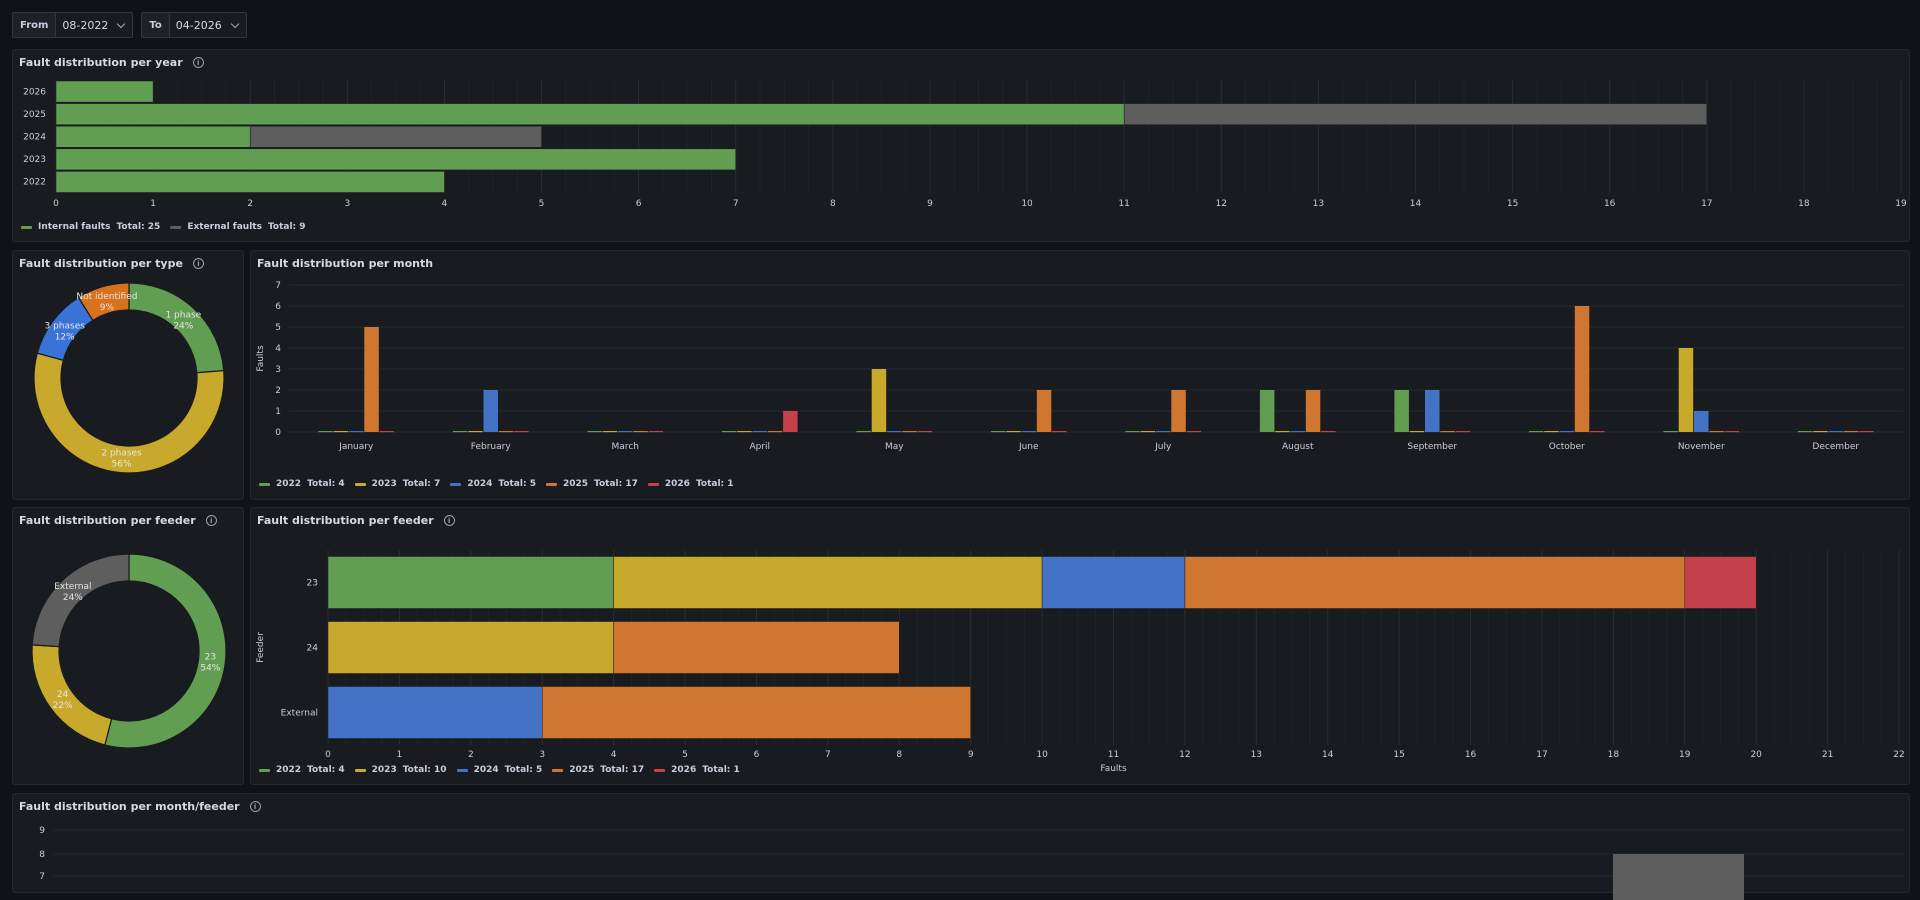  What do you see at coordinates (616, 484) in the screenshot?
I see `legend-total: Total: 17` at bounding box center [616, 484].